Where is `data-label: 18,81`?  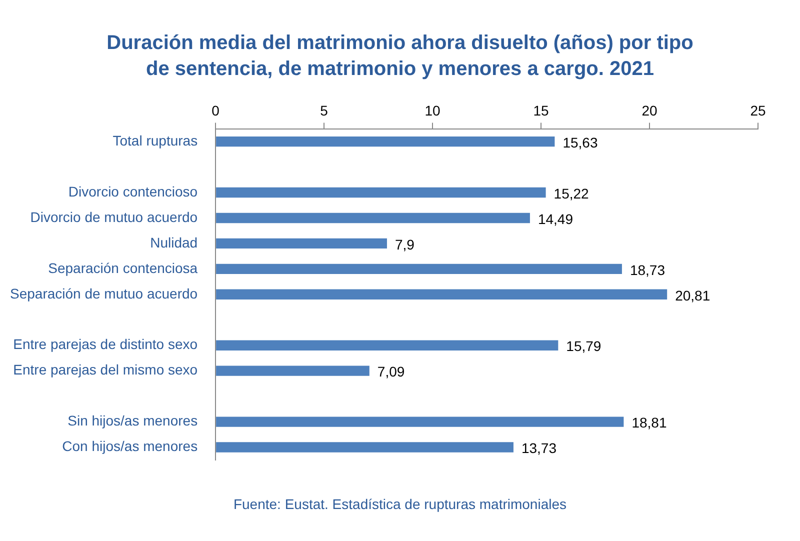 data-label: 18,81 is located at coordinates (649, 422).